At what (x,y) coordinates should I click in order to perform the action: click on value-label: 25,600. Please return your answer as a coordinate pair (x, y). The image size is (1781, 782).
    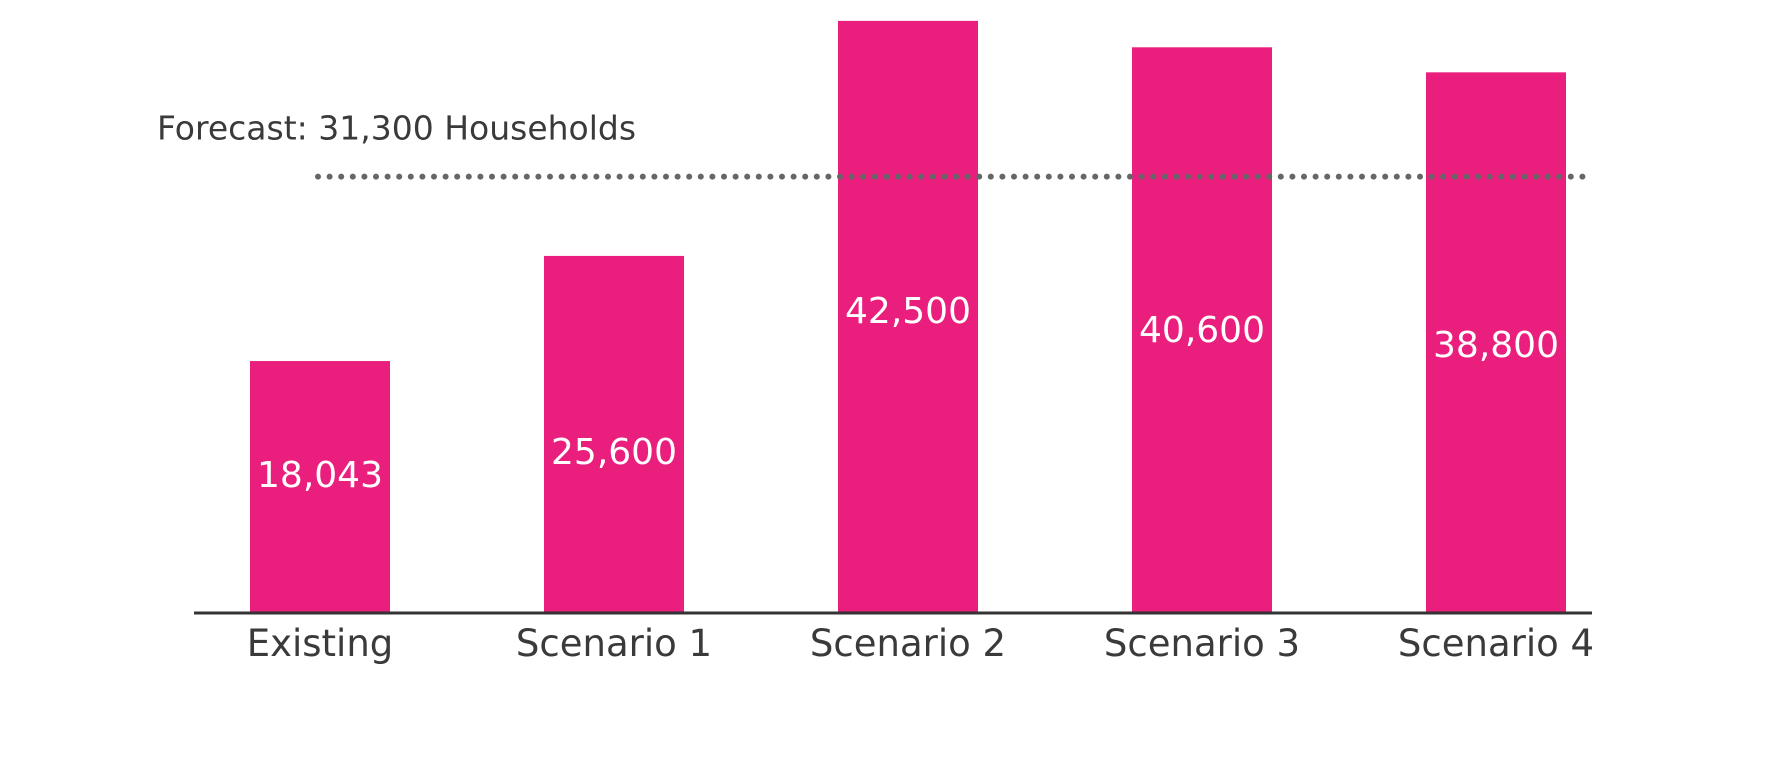
    Looking at the image, I should click on (614, 452).